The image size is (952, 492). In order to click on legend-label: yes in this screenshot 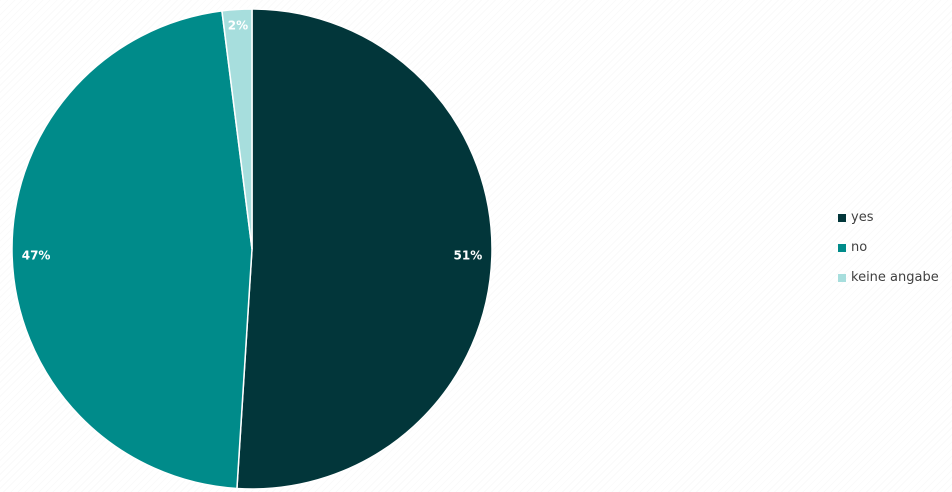, I will do `click(862, 217)`.